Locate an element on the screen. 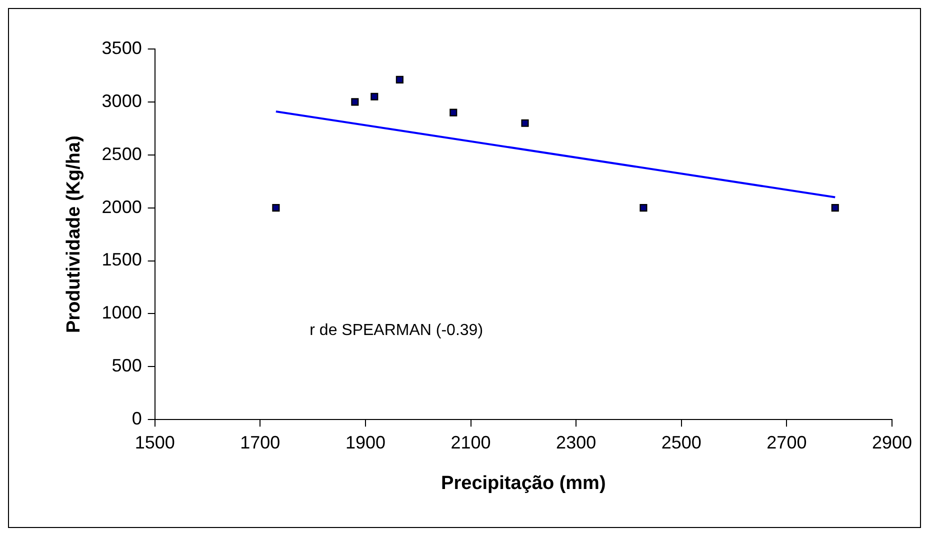  y-tick-label: 0 is located at coordinates (137, 418).